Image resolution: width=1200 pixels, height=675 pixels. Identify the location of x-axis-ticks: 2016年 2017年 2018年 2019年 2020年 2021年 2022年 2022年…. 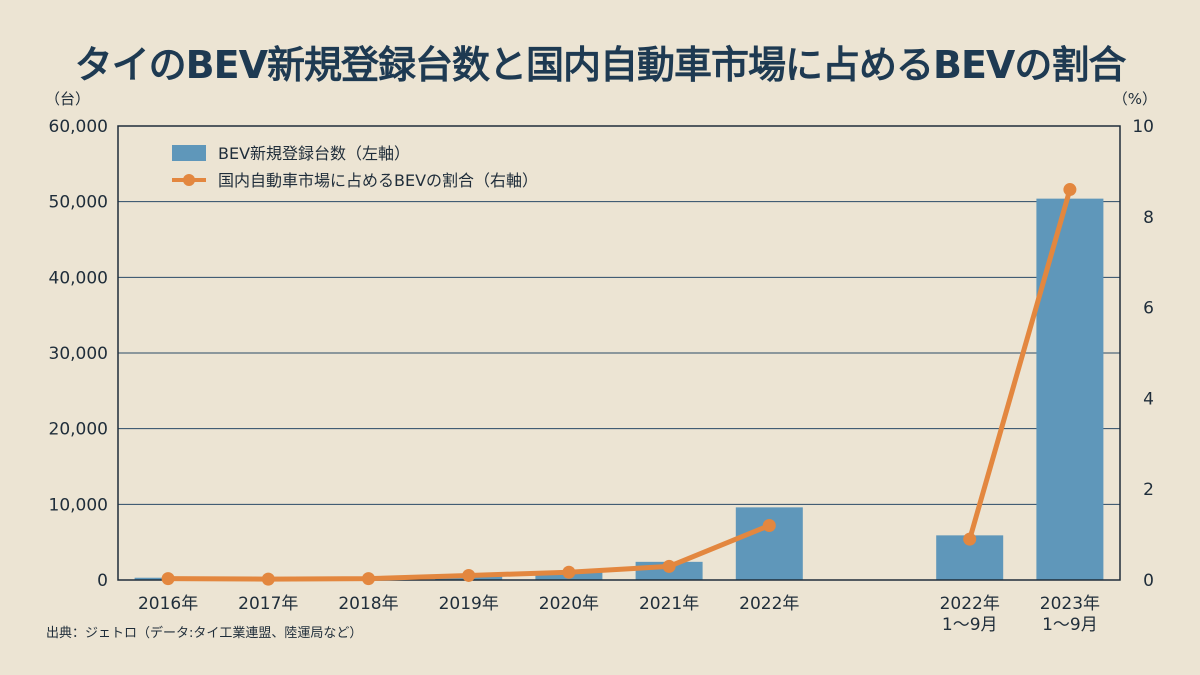
(619, 614).